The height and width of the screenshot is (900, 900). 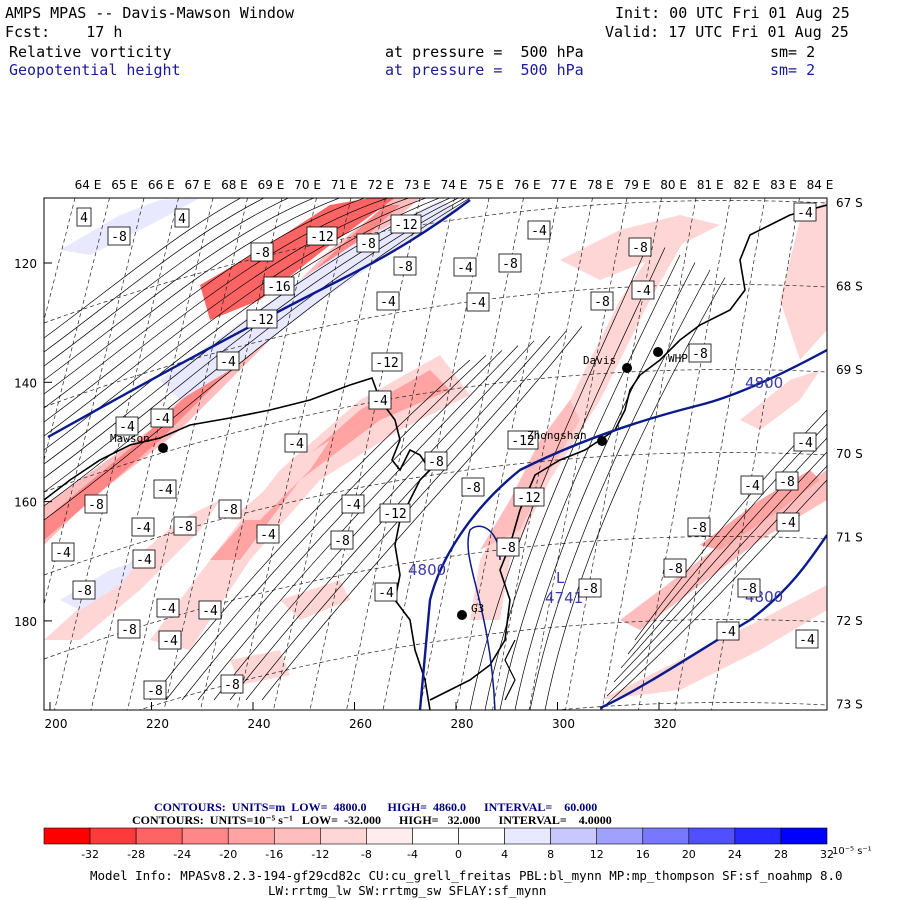 What do you see at coordinates (182, 854) in the screenshot?
I see `colorbar-label: -24` at bounding box center [182, 854].